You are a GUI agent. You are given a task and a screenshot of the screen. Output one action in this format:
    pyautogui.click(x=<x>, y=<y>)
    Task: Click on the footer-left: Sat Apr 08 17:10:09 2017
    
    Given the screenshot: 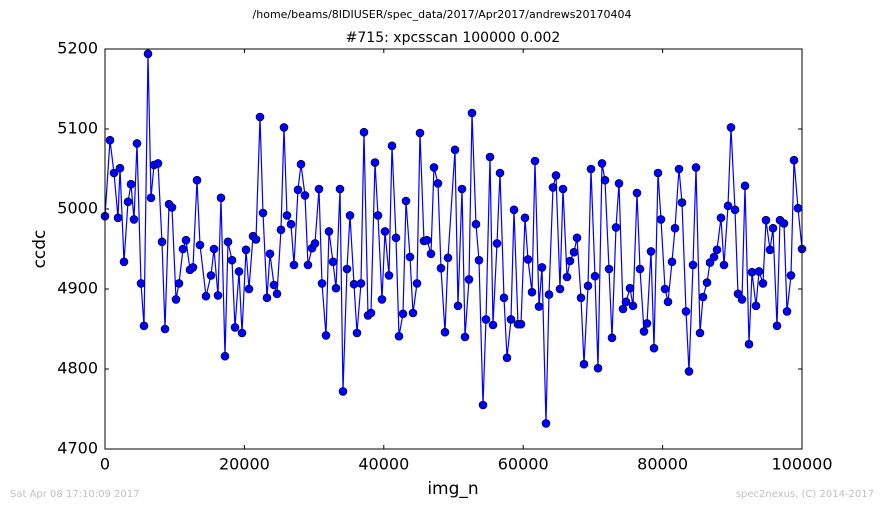 What is the action you would take?
    pyautogui.click(x=75, y=494)
    